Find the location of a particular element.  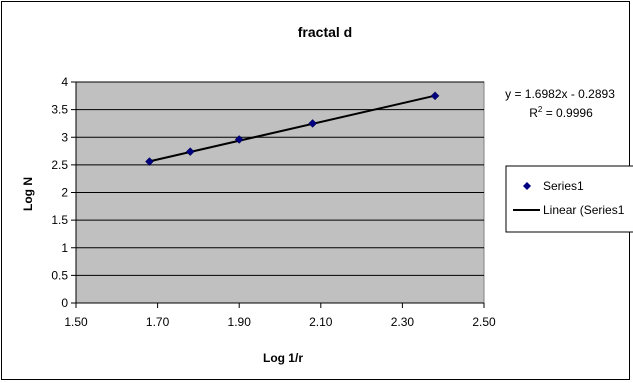

y-tick-label: 4 is located at coordinates (64, 82).